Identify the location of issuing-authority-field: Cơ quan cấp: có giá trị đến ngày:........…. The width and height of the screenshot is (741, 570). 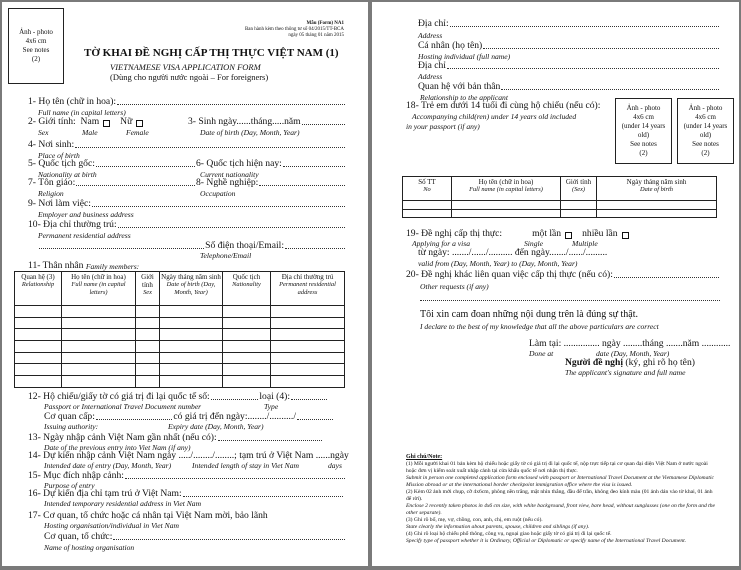
(189, 416).